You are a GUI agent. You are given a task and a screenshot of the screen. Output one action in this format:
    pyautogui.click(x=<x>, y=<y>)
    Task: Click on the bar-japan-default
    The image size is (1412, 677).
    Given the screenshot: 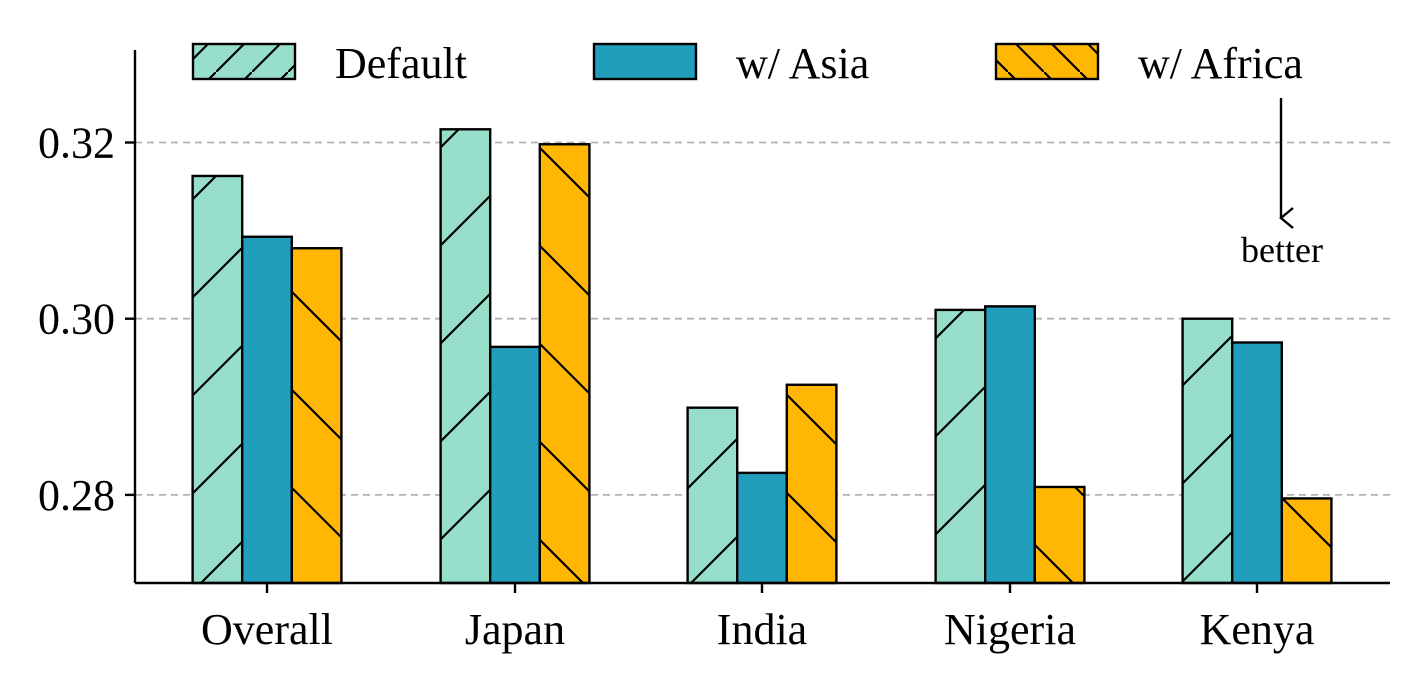 What is the action you would take?
    pyautogui.click(x=465, y=356)
    